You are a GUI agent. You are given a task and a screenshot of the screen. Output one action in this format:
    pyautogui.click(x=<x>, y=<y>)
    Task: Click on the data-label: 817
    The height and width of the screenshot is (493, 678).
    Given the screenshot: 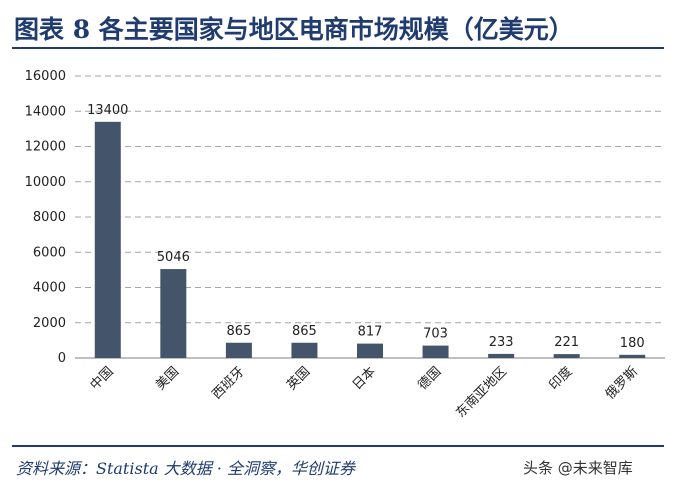 What is the action you would take?
    pyautogui.click(x=370, y=332)
    